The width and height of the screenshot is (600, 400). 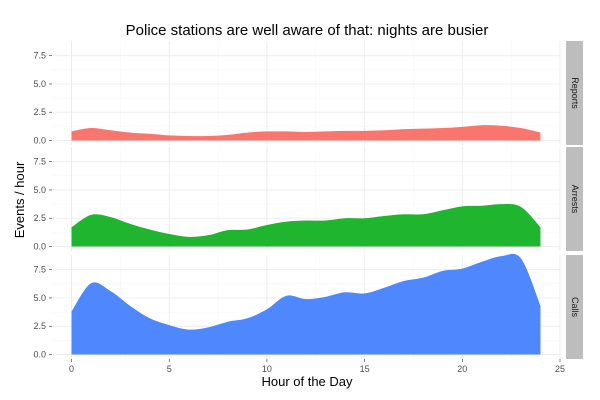 I want to click on x-tick-label: 20, so click(x=462, y=369).